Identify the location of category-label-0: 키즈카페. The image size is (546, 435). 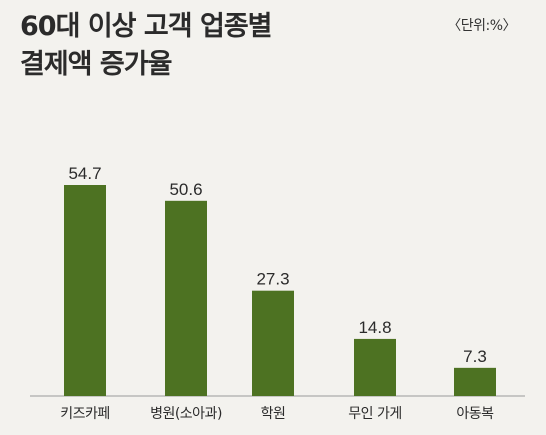
(85, 414).